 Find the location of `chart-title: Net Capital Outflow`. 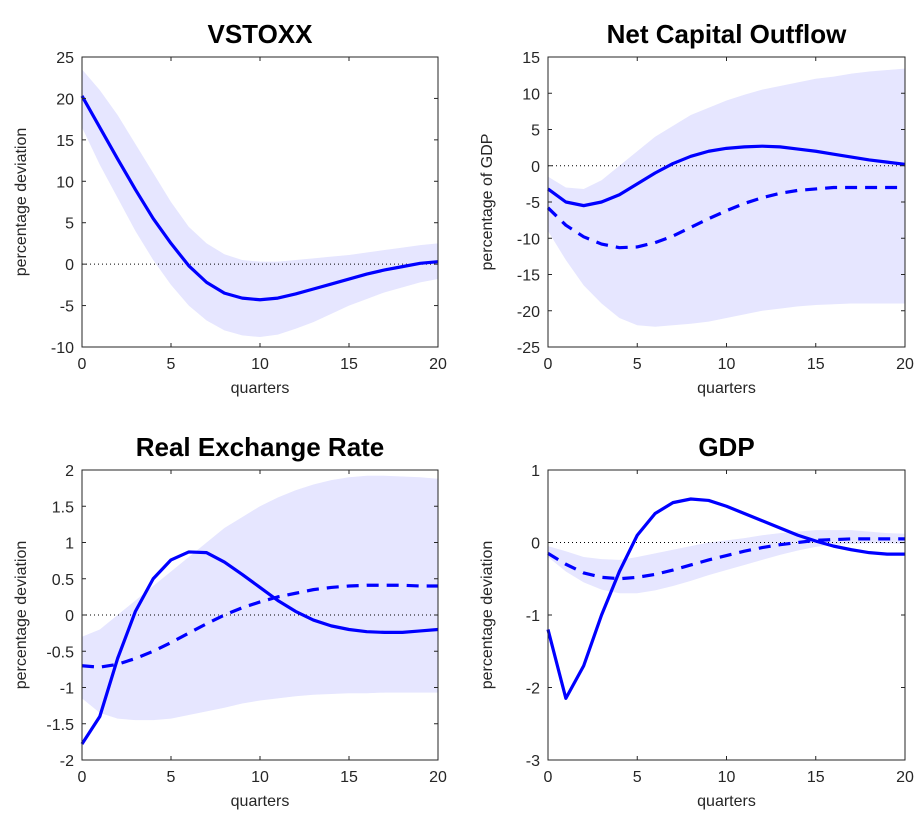

chart-title: Net Capital Outflow is located at coordinates (727, 34).